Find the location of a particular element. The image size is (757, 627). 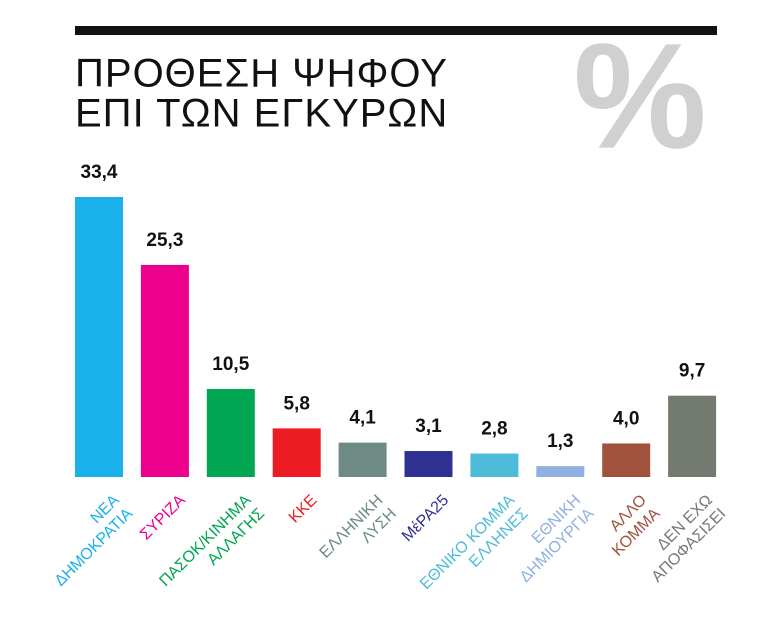

value-label: 3,1 is located at coordinates (428, 426).